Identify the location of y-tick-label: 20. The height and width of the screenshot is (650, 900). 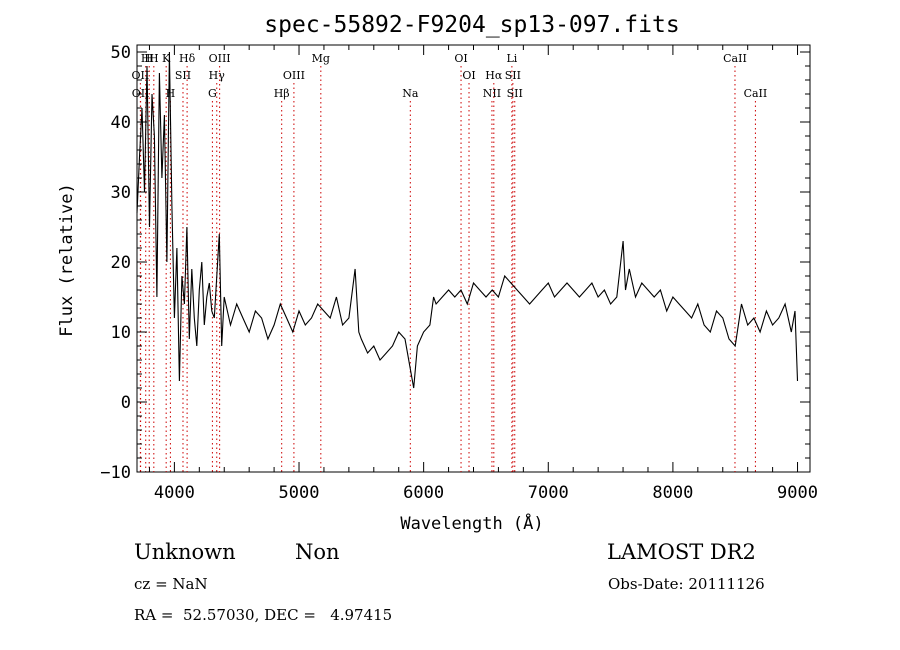
(121, 263).